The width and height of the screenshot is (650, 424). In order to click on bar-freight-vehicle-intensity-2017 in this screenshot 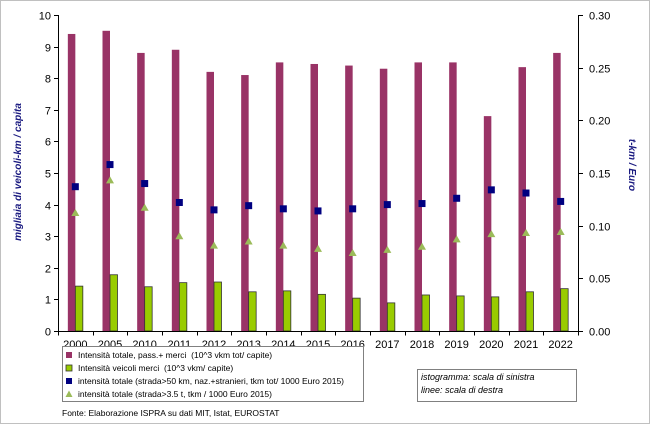, I will do `click(391, 317)`.